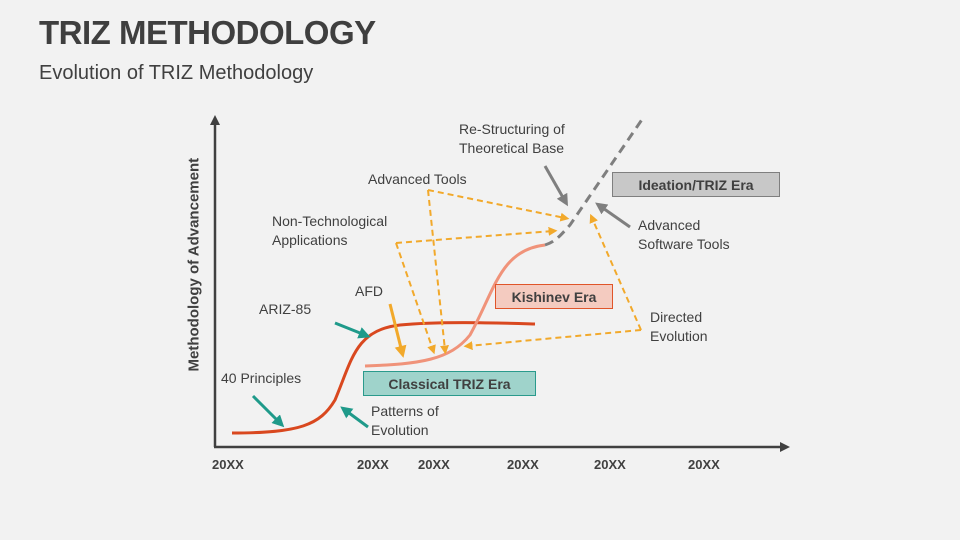 This screenshot has width=960, height=540. I want to click on restructuring-line2: Theoretical Base, so click(512, 148).